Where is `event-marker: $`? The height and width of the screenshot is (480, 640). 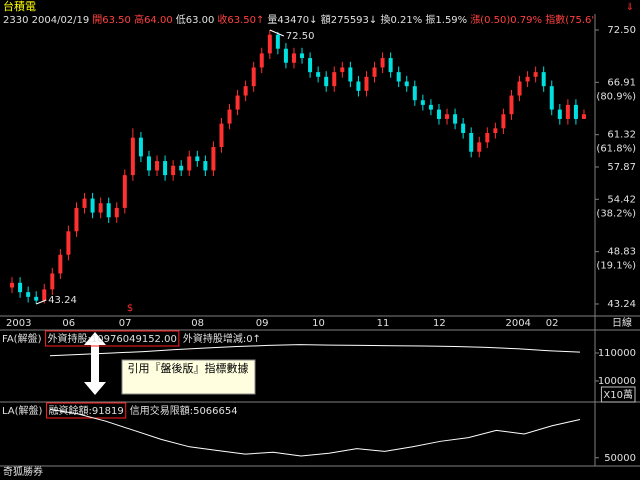 event-marker: $ is located at coordinates (130, 308).